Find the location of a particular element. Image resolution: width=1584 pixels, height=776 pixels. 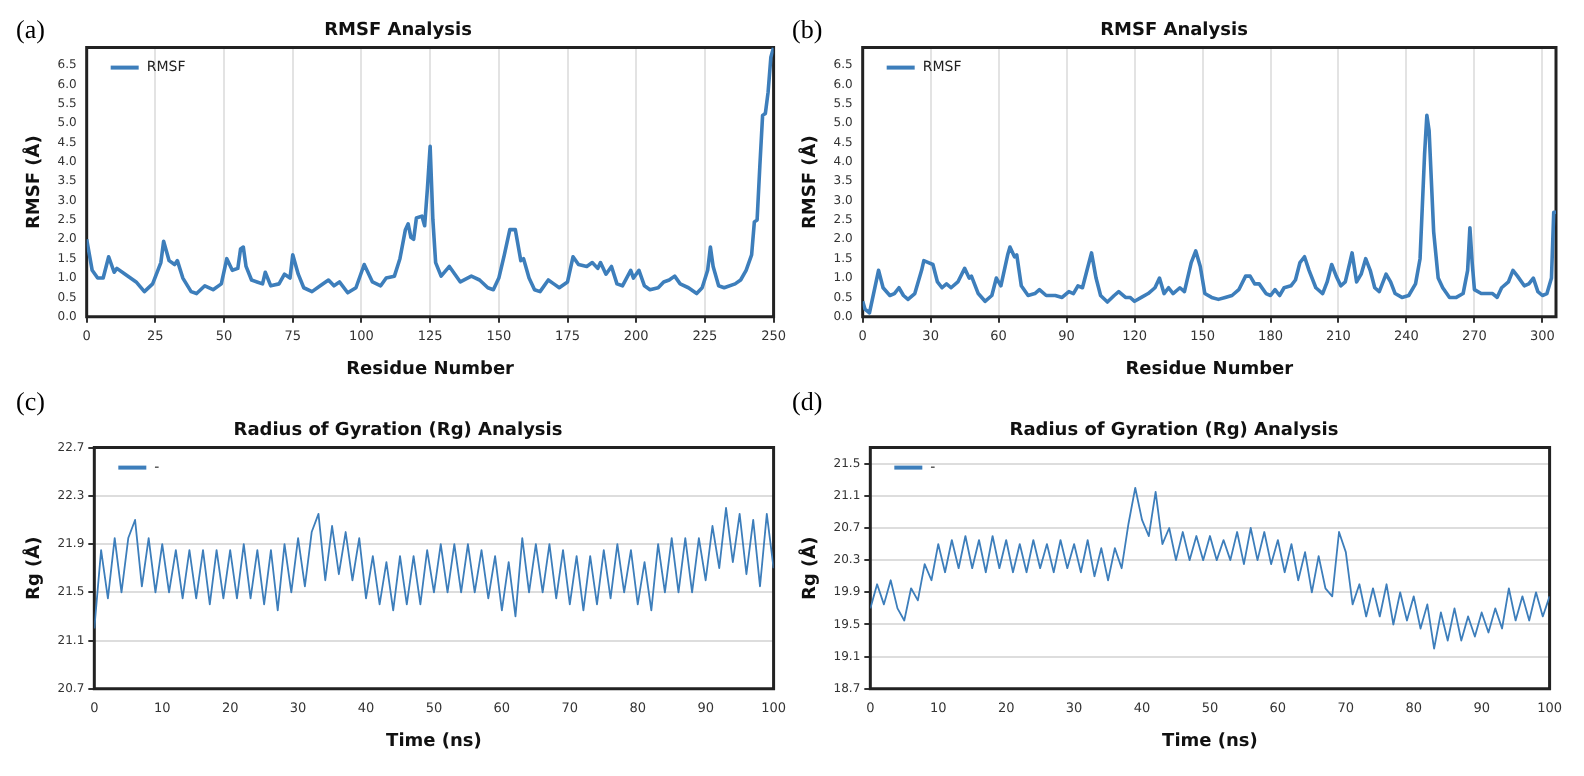

text: (c) is located at coordinates (30, 401).